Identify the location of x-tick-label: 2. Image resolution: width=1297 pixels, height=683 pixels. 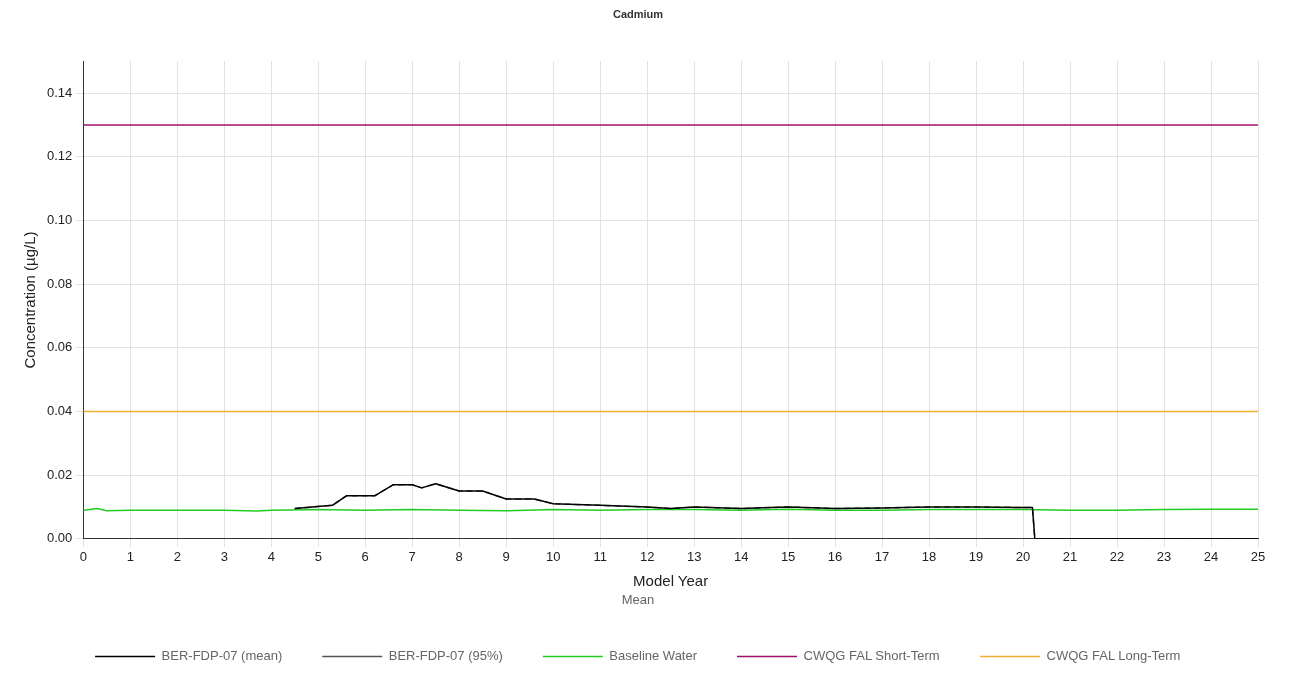
(177, 557).